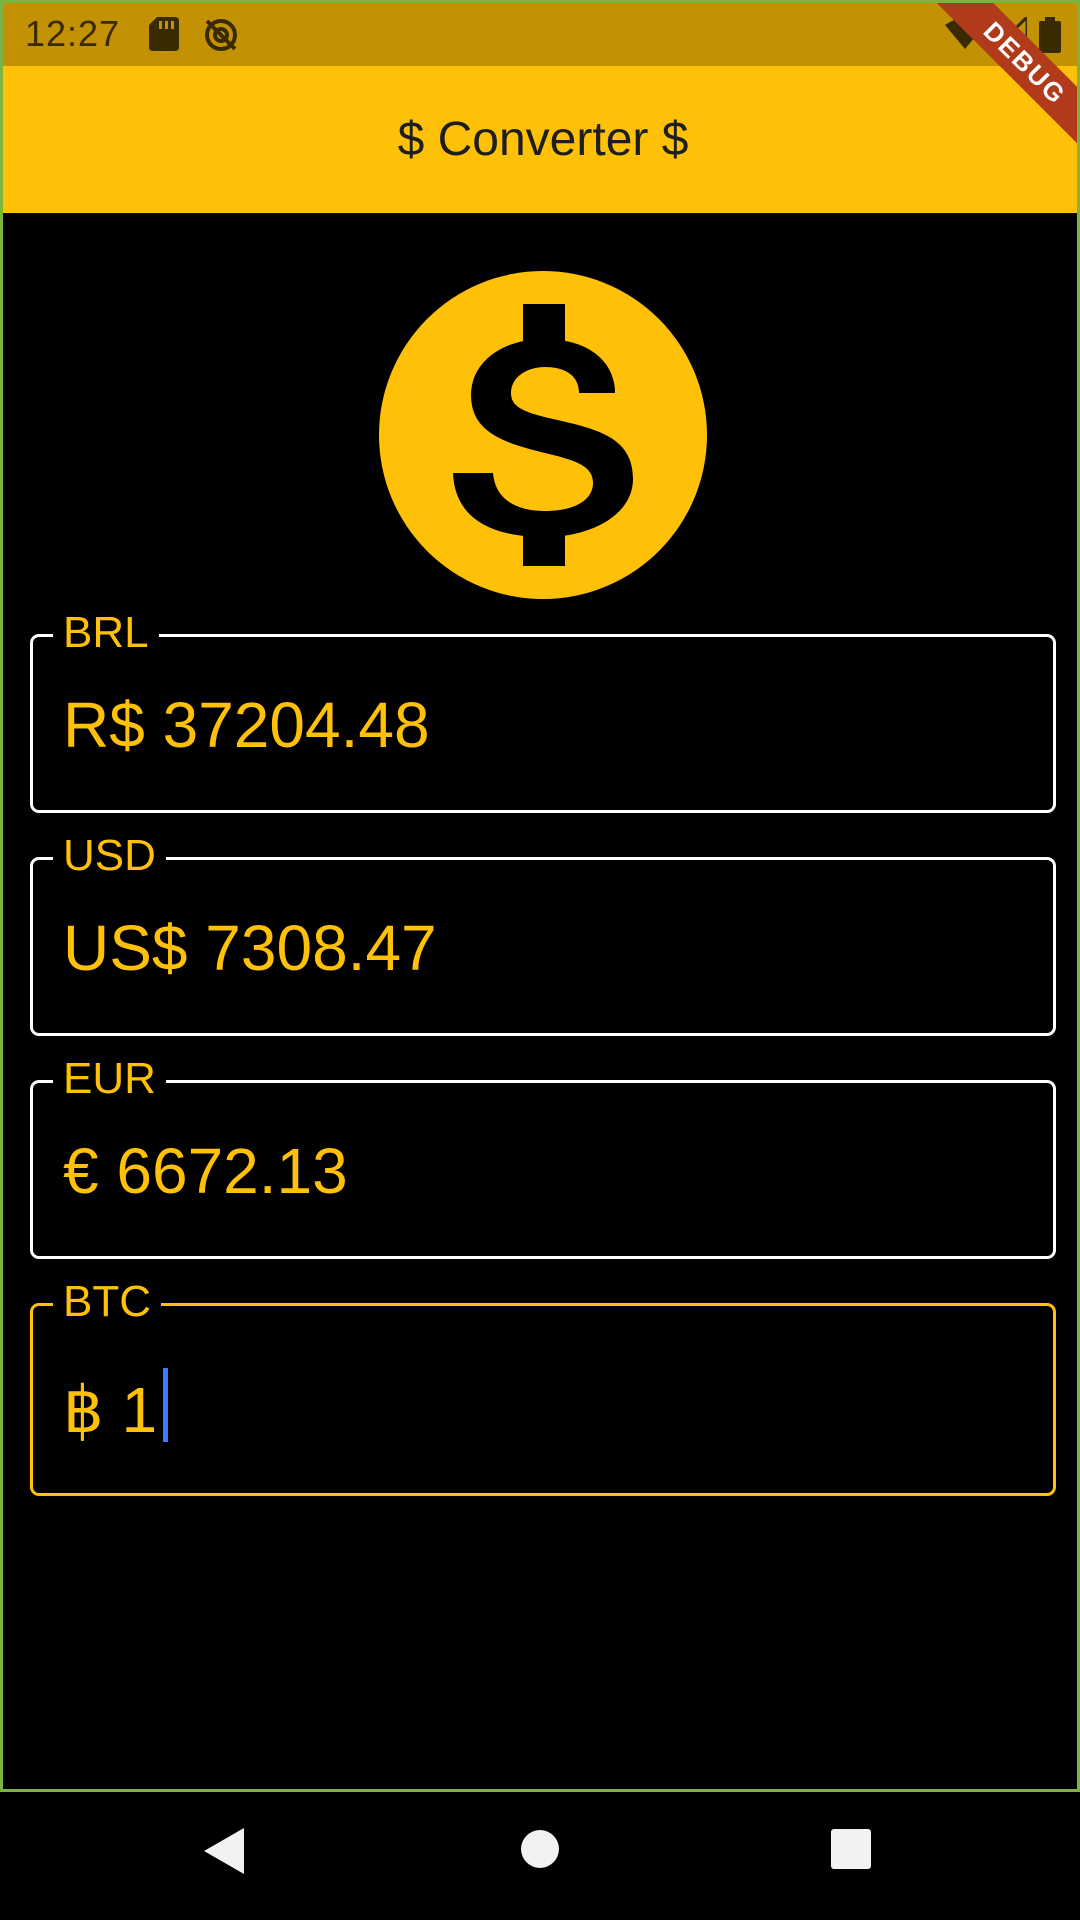 The height and width of the screenshot is (1920, 1080). What do you see at coordinates (543, 1386) in the screenshot?
I see `btc-field: BTC ฿ 1` at bounding box center [543, 1386].